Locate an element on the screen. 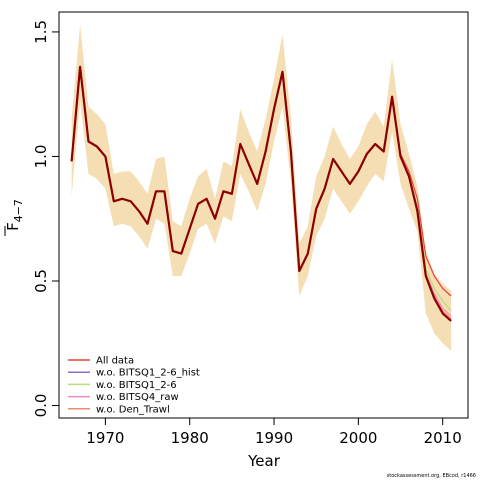 Image resolution: width=480 pixels, height=480 pixels. y-axis: 0.0 0.5 1.0 1.5 is located at coordinates (45, 218).